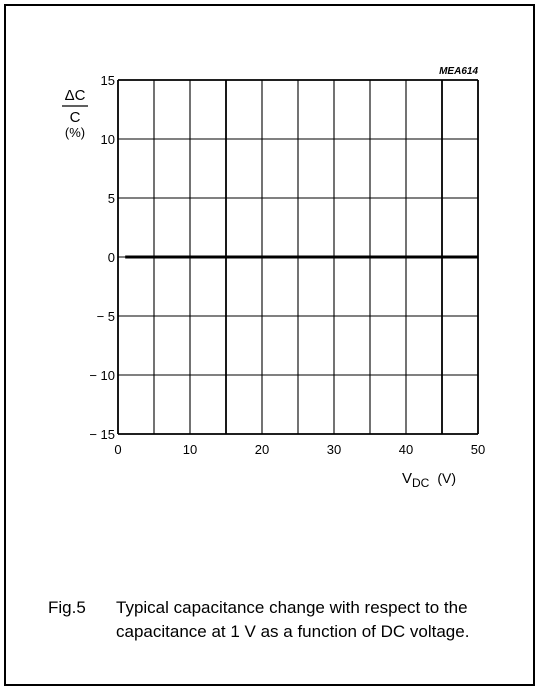 The image size is (541, 692). Describe the element at coordinates (117, 449) in the screenshot. I see `x-tick-label: 0` at that location.